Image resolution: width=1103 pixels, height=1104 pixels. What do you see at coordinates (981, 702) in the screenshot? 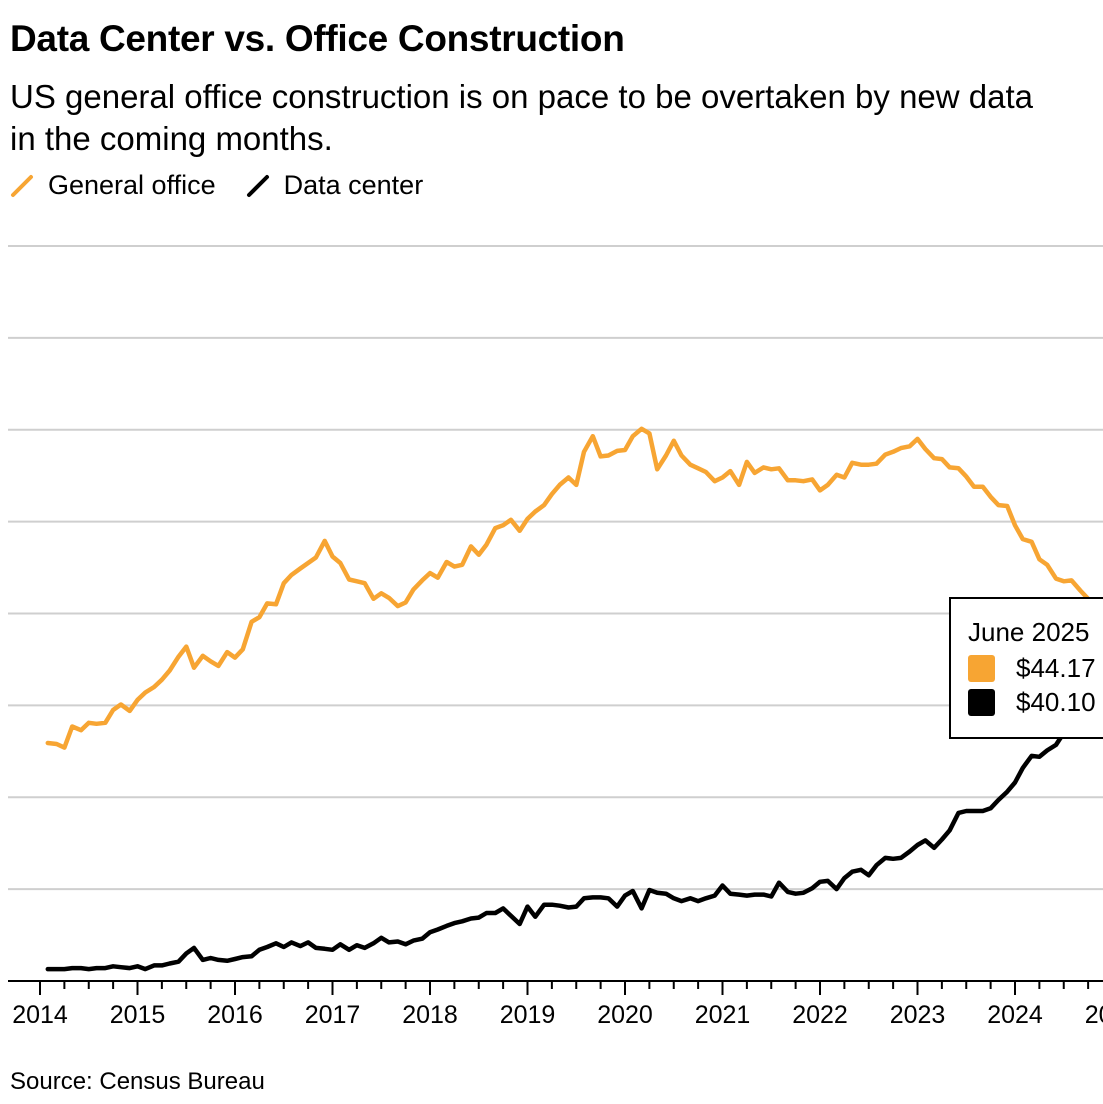
I see `tooltip-swatch-data-center` at bounding box center [981, 702].